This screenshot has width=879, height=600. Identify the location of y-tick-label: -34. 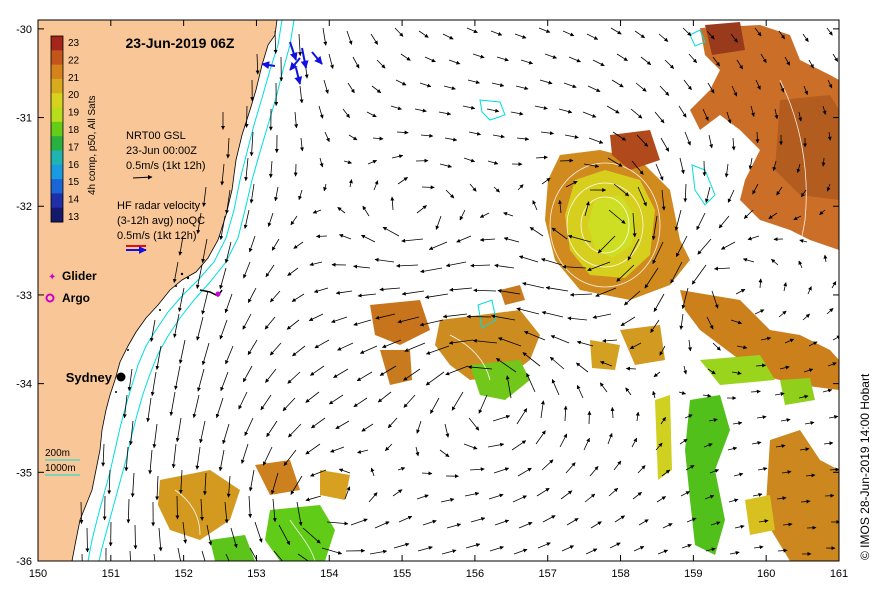
(24, 385).